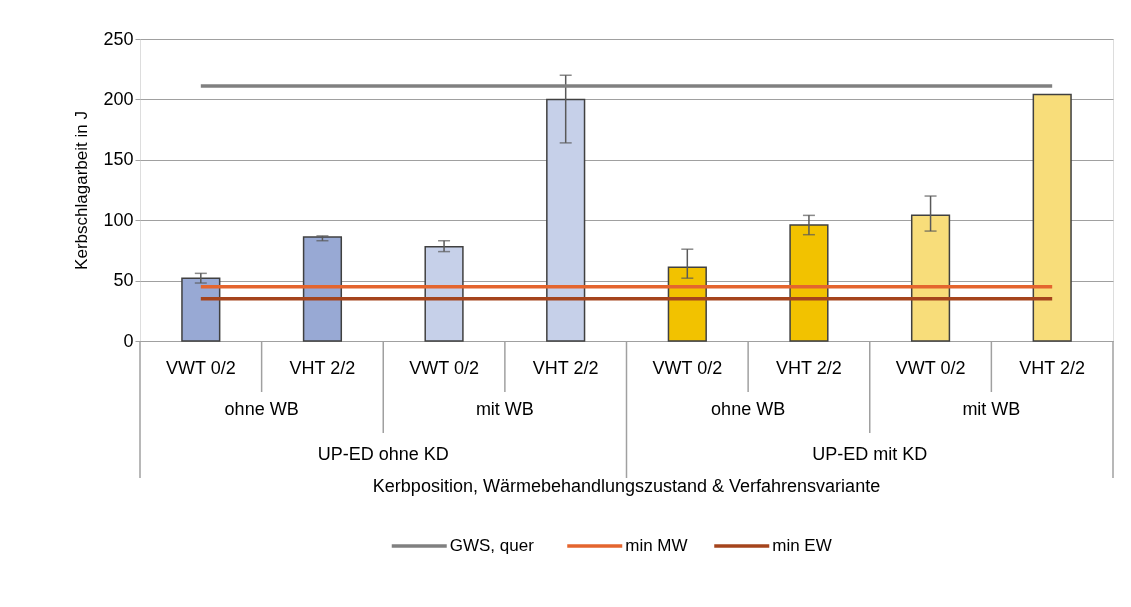 Image resolution: width=1131 pixels, height=607 pixels. Describe the element at coordinates (123, 280) in the screenshot. I see `y-tick-label: 50` at that location.